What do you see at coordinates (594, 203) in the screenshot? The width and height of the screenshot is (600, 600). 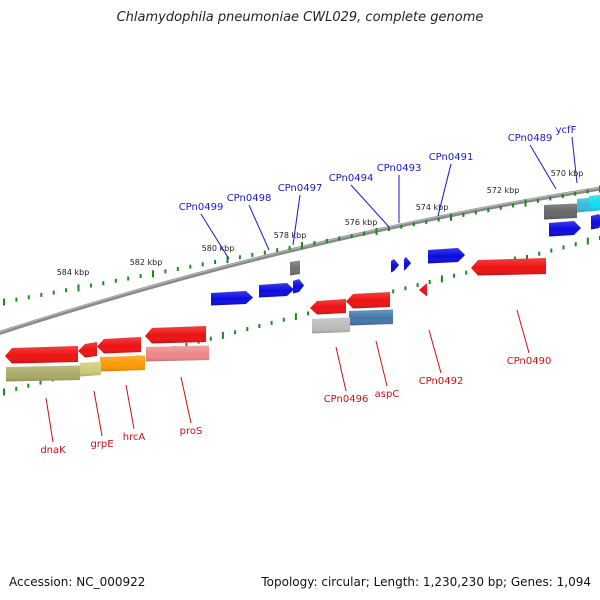 I see `gene-ycff-cog-b` at bounding box center [594, 203].